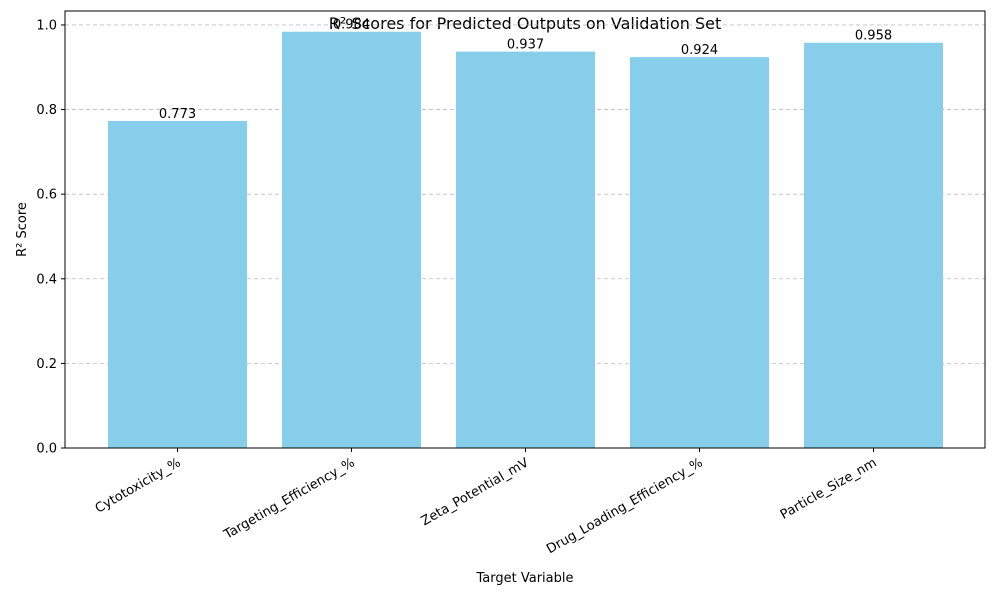  Describe the element at coordinates (46, 25) in the screenshot. I see `y-tick-label: 1.0` at that location.